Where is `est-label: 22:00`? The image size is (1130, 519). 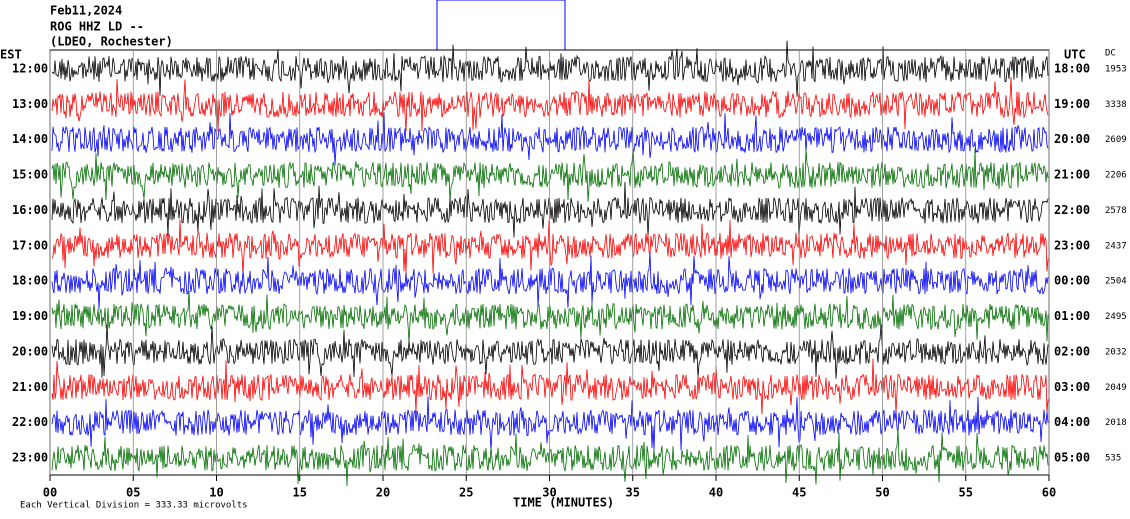 est-label: 22:00 is located at coordinates (30, 422).